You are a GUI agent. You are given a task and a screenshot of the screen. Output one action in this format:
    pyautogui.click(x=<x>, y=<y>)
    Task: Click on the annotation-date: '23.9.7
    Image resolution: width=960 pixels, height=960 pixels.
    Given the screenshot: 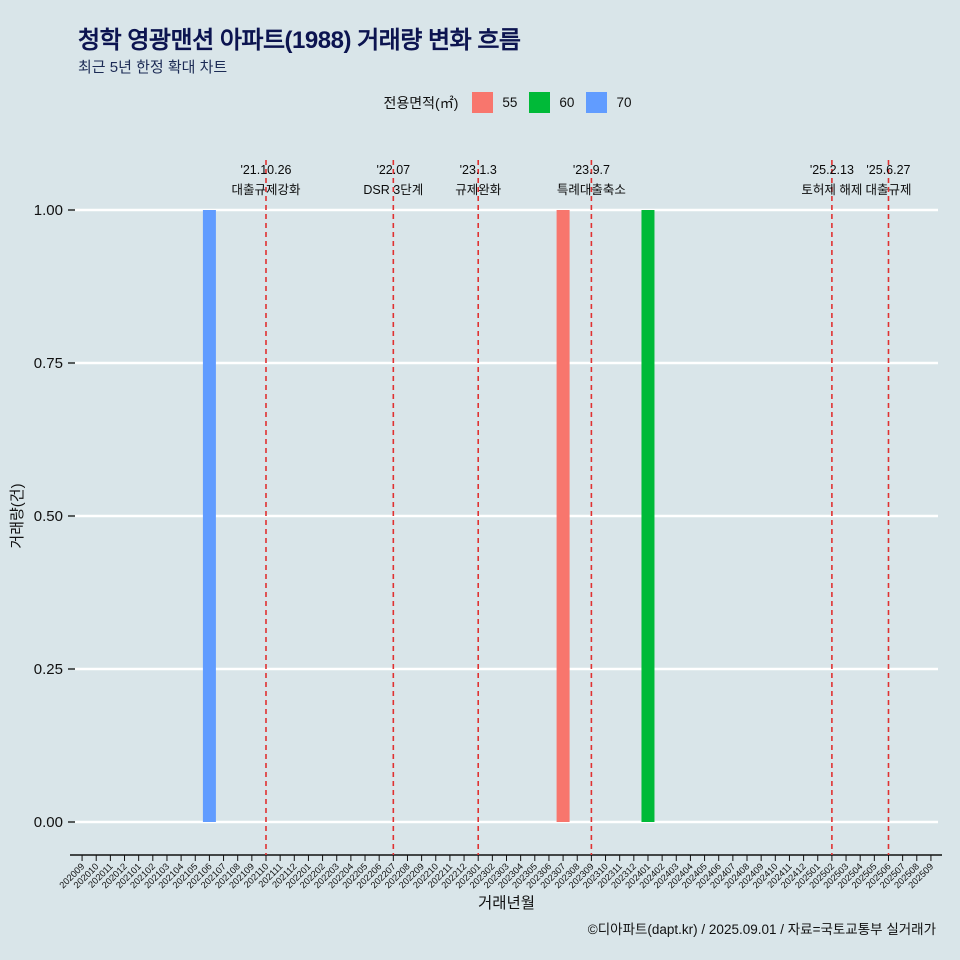 What is the action you would take?
    pyautogui.click(x=591, y=170)
    